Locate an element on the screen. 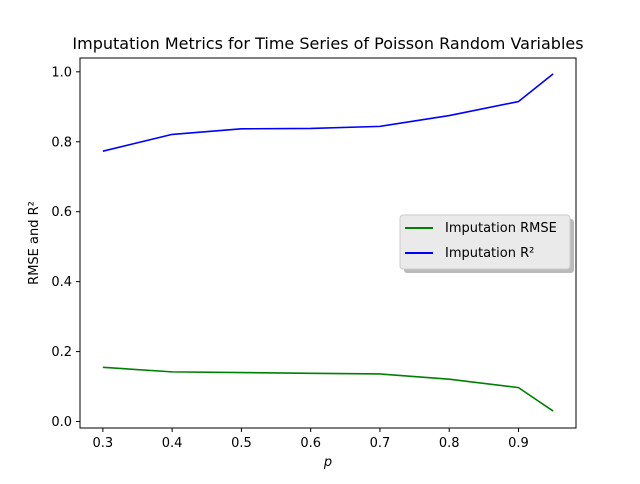  y-tick-label: 0.4 is located at coordinates (61, 282).